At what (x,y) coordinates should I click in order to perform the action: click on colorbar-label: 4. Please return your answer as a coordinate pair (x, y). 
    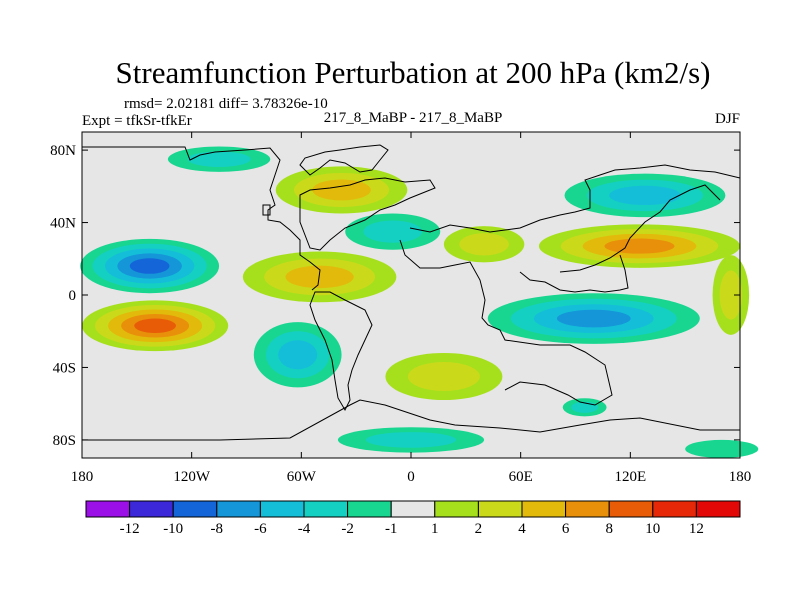
    Looking at the image, I should click on (522, 529).